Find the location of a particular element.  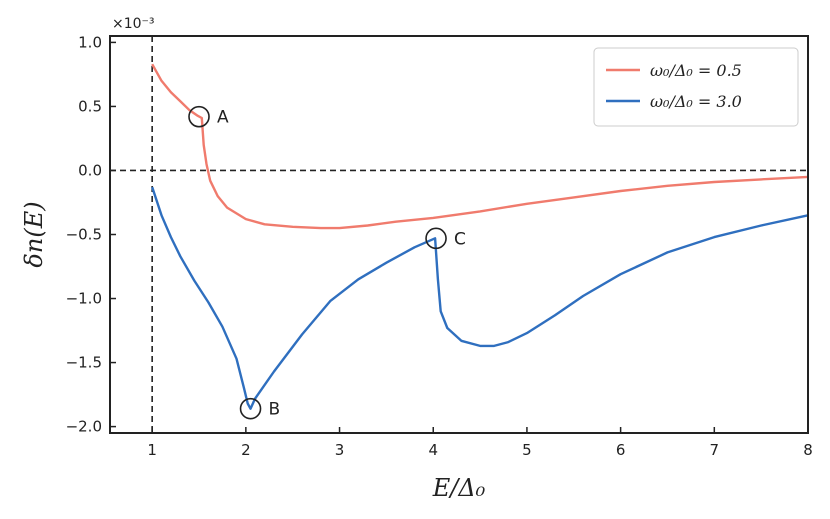

x-axis-label: E/Δ₀ is located at coordinates (459, 488).